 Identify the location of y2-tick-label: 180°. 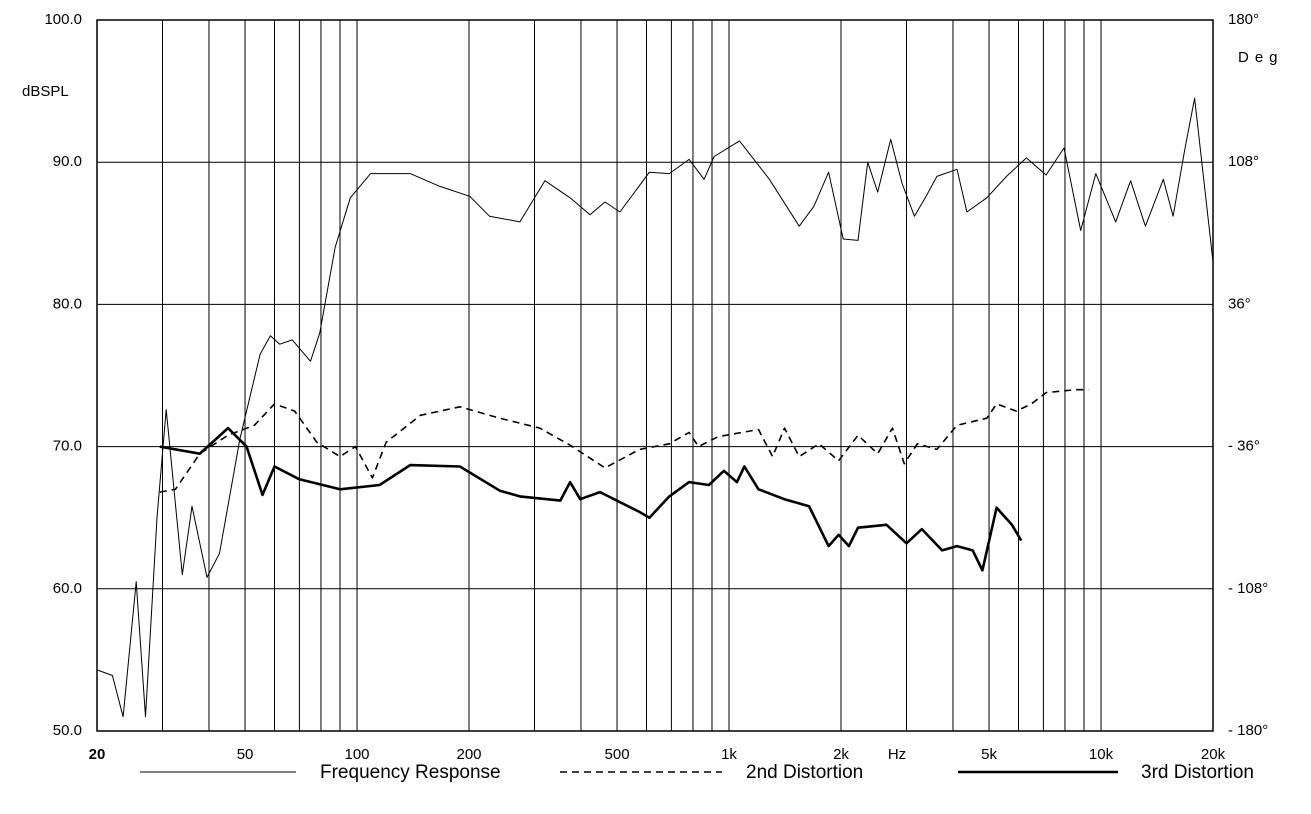
(1243, 19).